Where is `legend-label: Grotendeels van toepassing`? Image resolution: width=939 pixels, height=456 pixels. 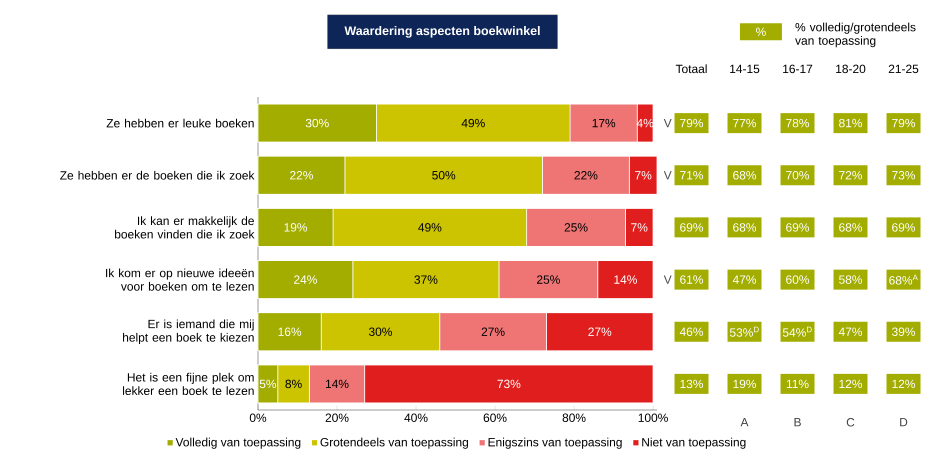 legend-label: Grotendeels van toepassing is located at coordinates (394, 443).